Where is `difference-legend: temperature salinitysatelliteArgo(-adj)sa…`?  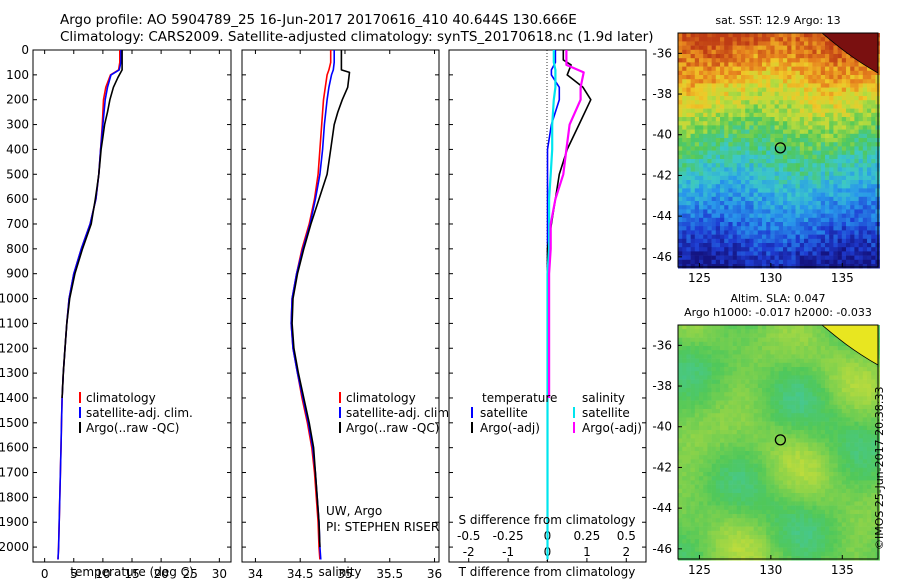
difference-legend: temperature salinitysatelliteArgo(-adj)sa… is located at coordinates (556, 413).